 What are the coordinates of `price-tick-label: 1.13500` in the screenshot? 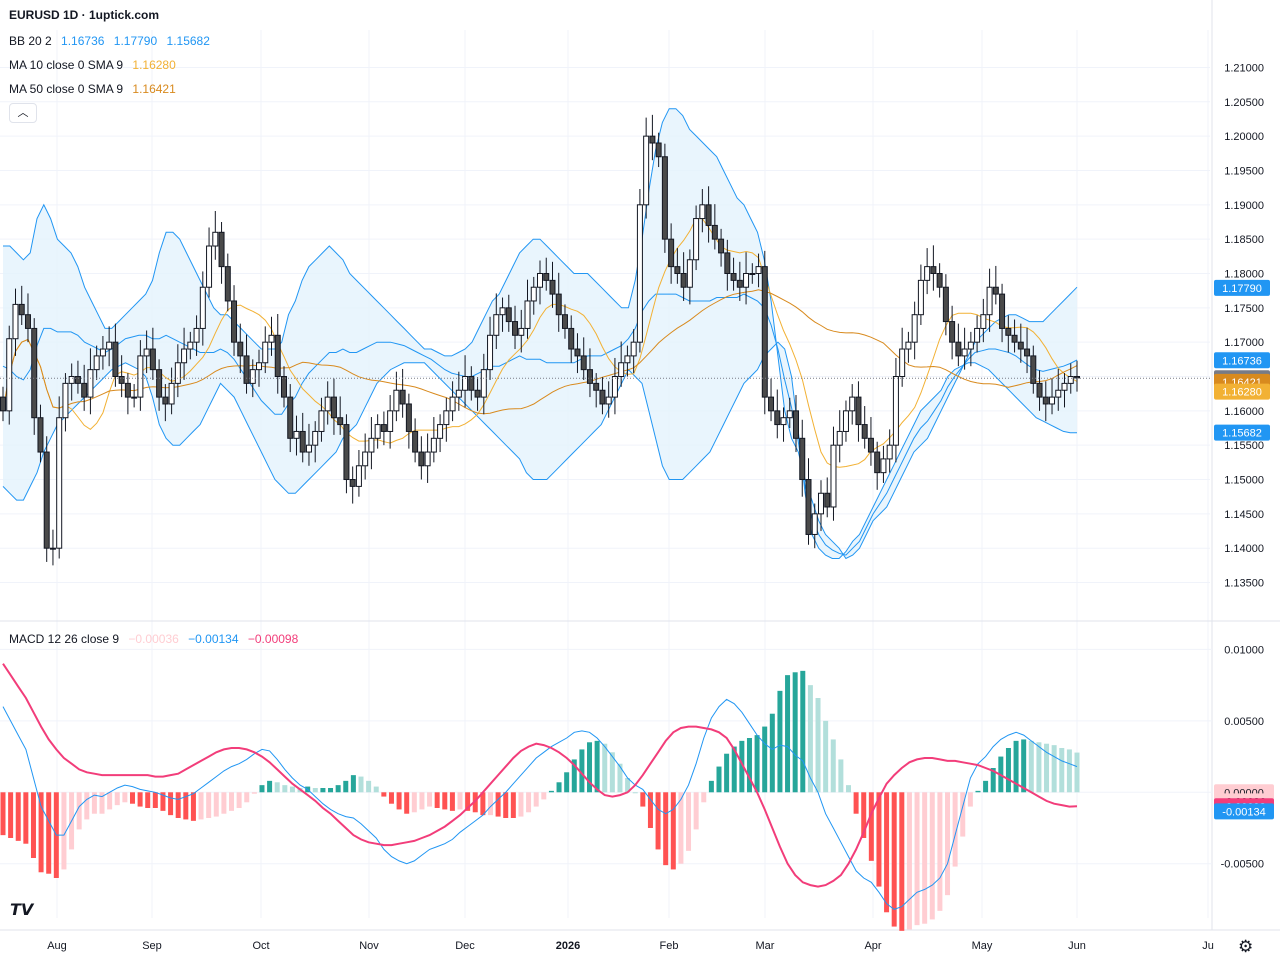 It's located at (1244, 584).